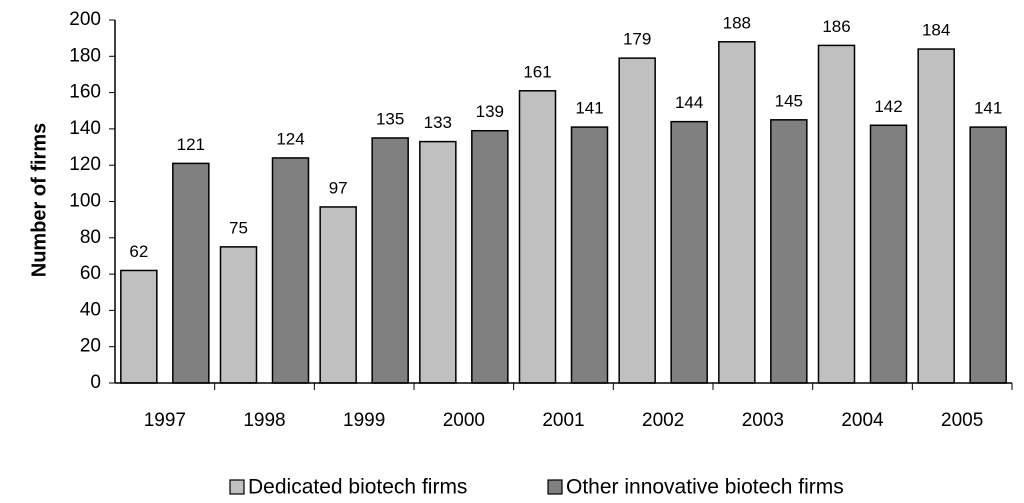  Describe the element at coordinates (238, 227) in the screenshot. I see `data-label: 75` at that location.